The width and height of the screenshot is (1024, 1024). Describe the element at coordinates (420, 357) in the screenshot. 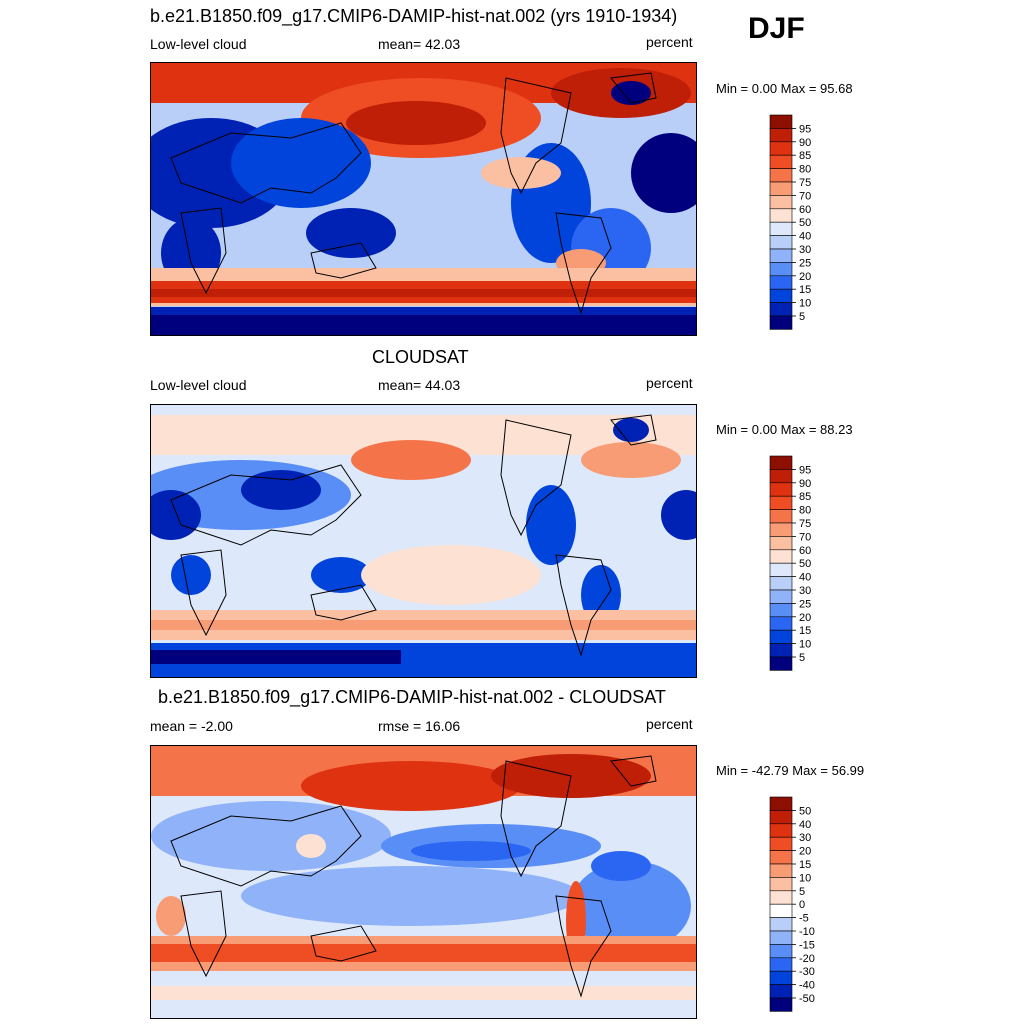

I see `panel2-title: CLOUDSAT` at that location.